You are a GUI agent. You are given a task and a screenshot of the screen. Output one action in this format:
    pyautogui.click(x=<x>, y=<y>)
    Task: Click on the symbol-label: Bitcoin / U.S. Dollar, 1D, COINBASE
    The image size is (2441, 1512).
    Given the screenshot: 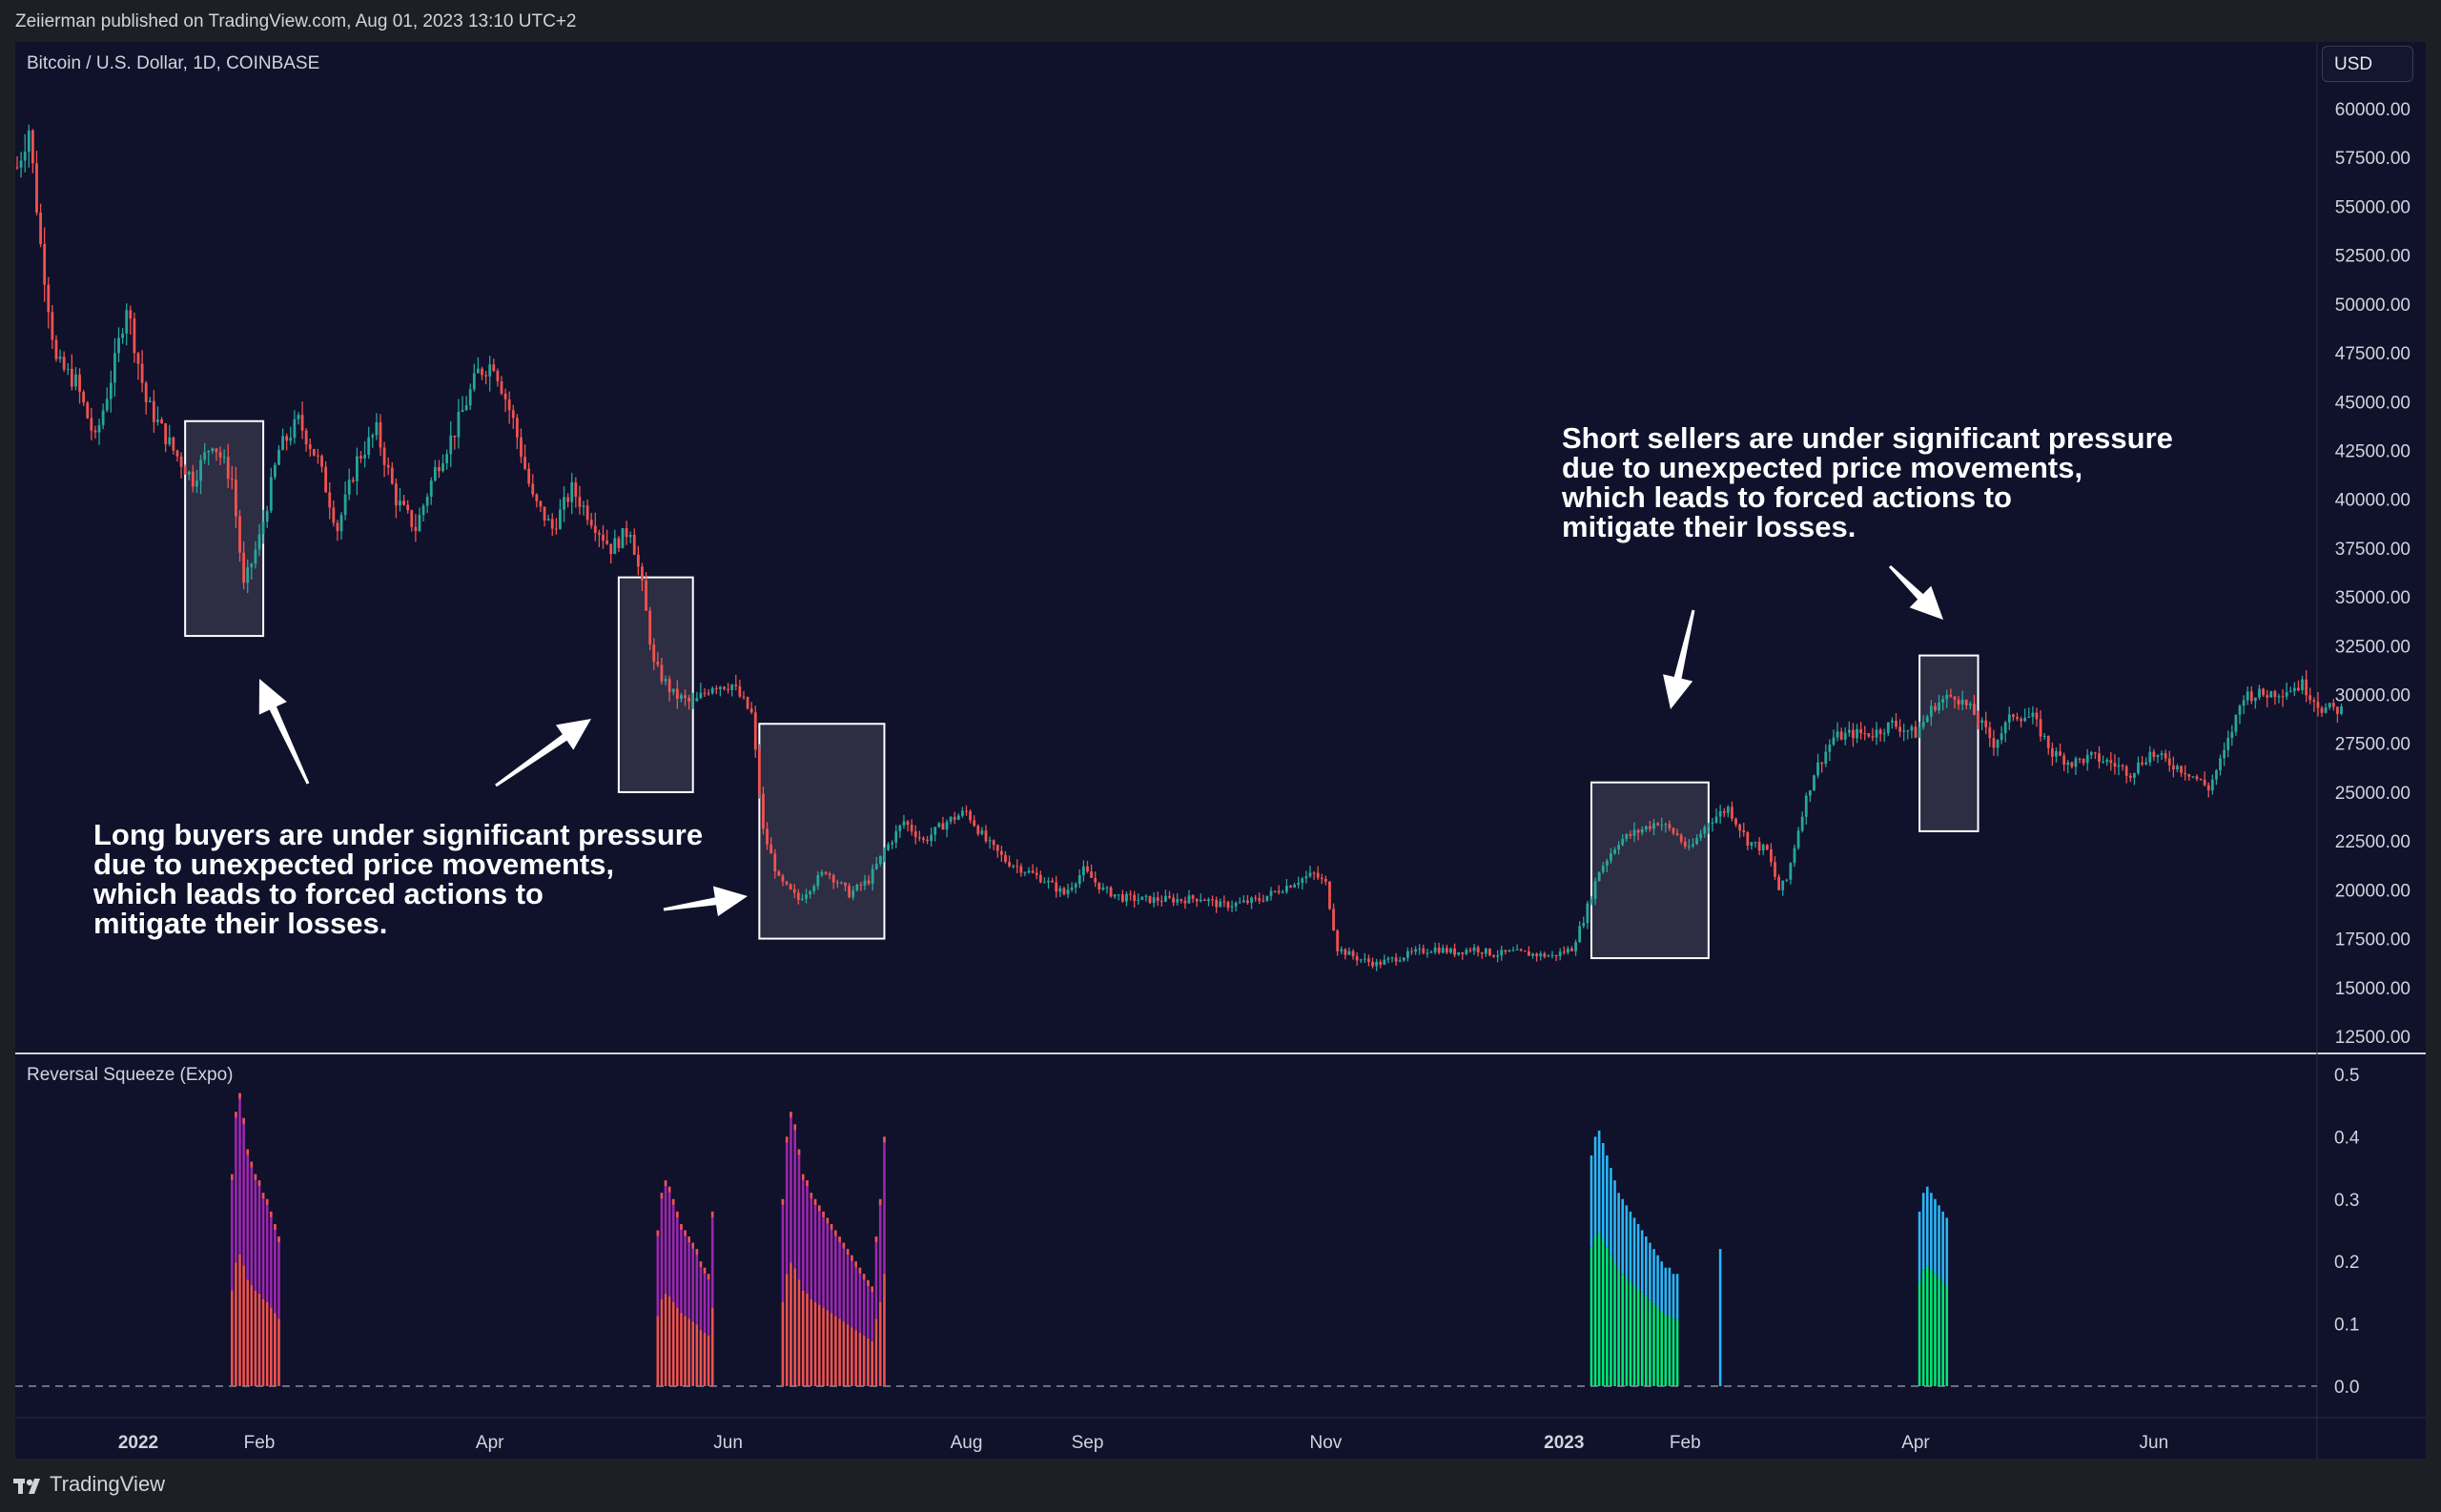 What is the action you would take?
    pyautogui.click(x=173, y=63)
    